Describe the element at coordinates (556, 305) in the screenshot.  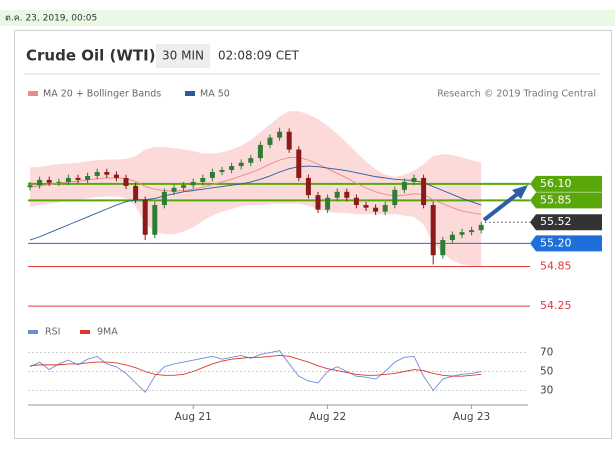
I see `level-label: 54.25` at that location.